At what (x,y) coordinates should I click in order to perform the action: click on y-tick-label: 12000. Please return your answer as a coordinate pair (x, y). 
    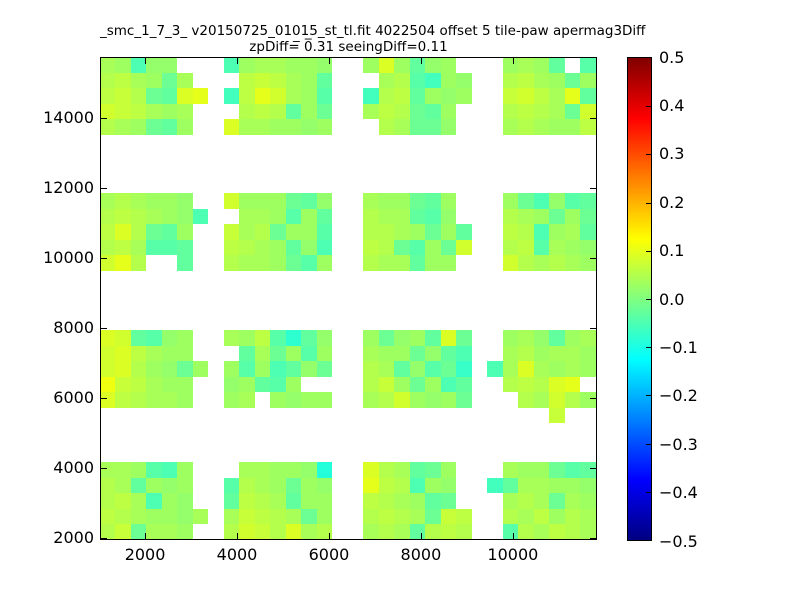
    Looking at the image, I should click on (68, 188).